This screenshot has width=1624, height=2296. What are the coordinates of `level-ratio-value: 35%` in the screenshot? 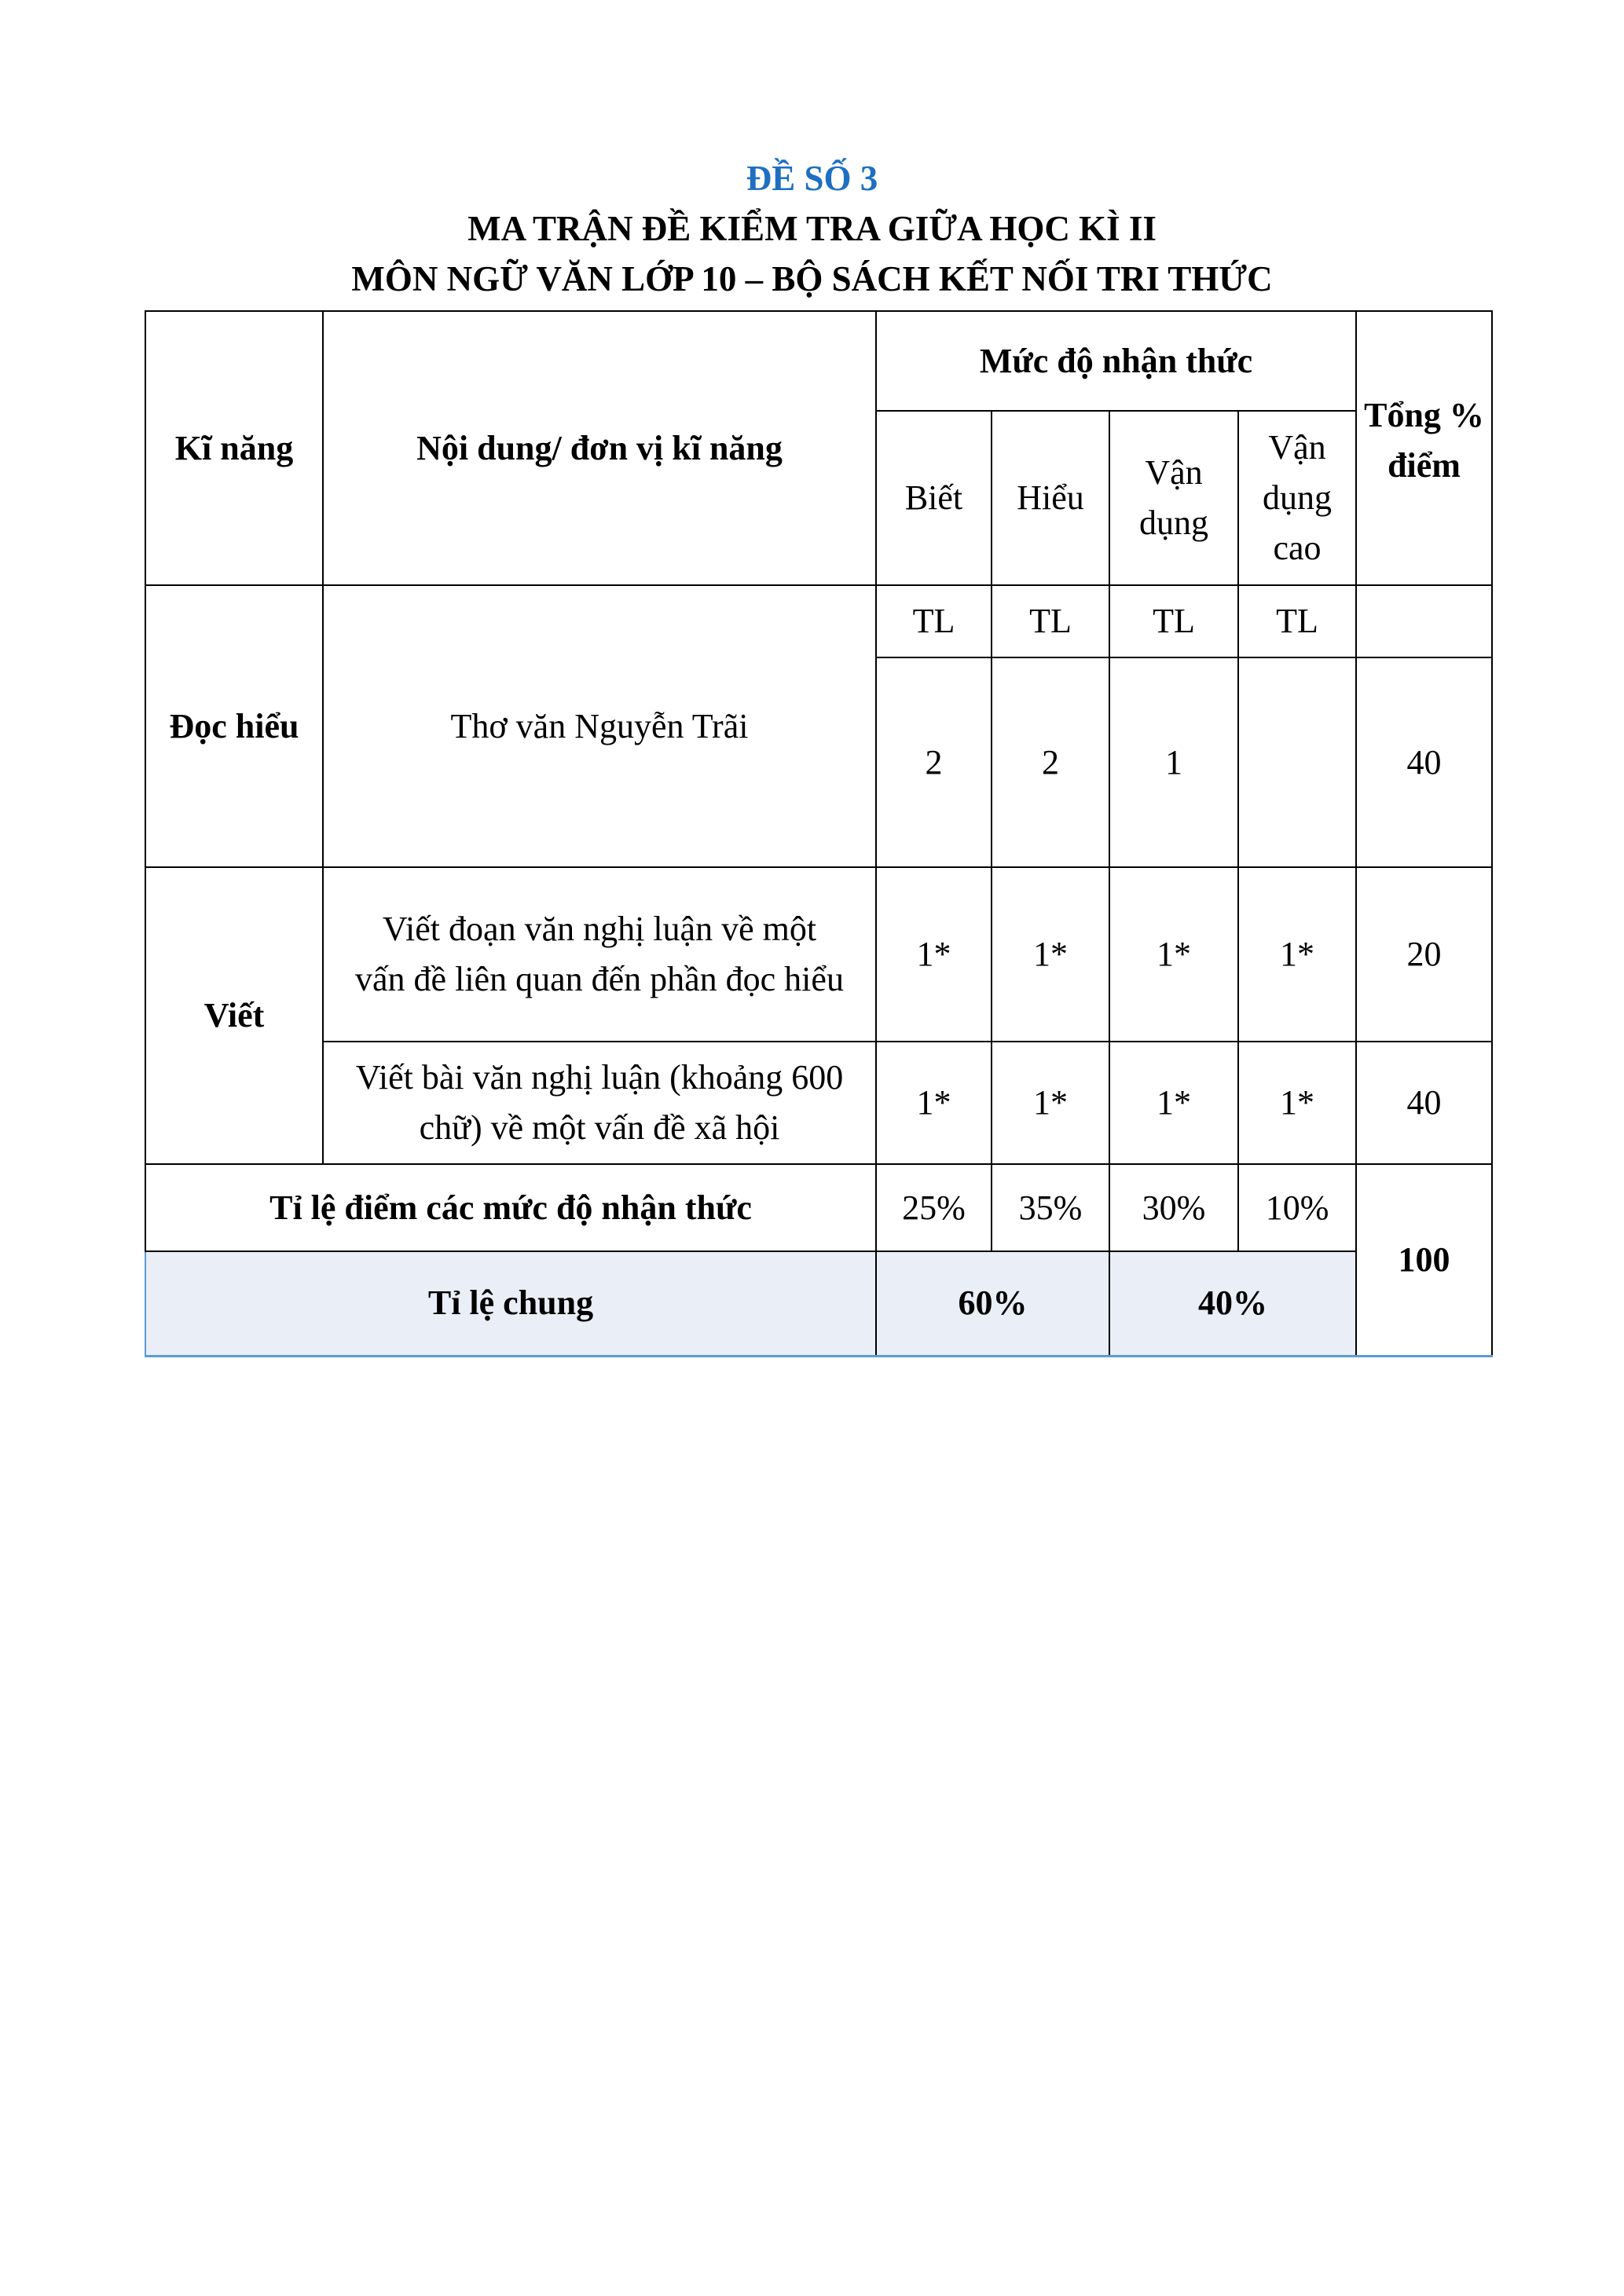 It's located at (1050, 1207).